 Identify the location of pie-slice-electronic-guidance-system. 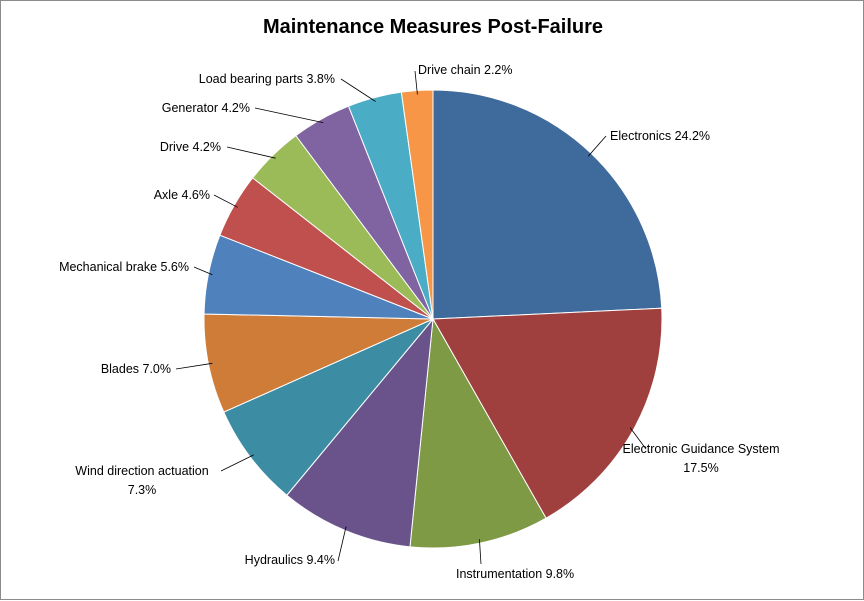
(547, 413).